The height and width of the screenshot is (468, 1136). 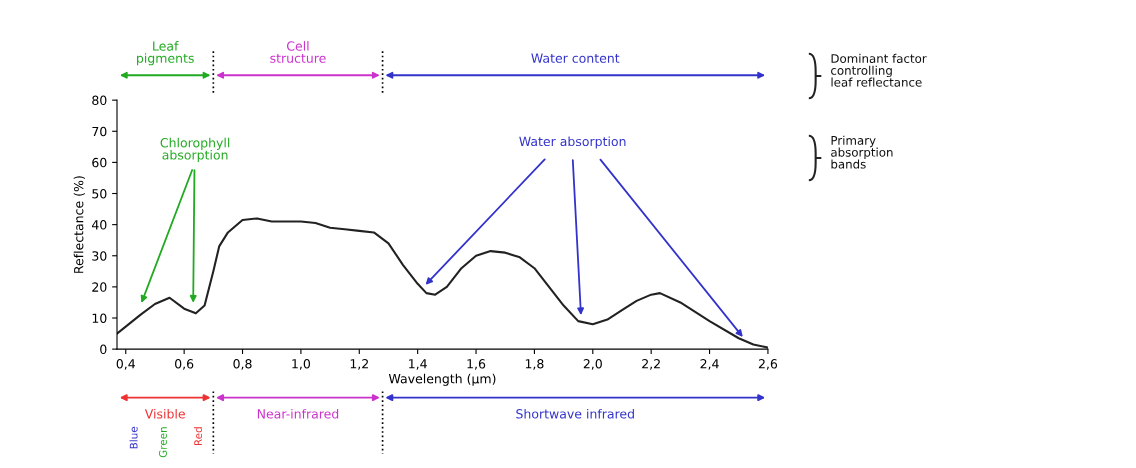 What do you see at coordinates (133, 437) in the screenshot?
I see `text: Blue` at bounding box center [133, 437].